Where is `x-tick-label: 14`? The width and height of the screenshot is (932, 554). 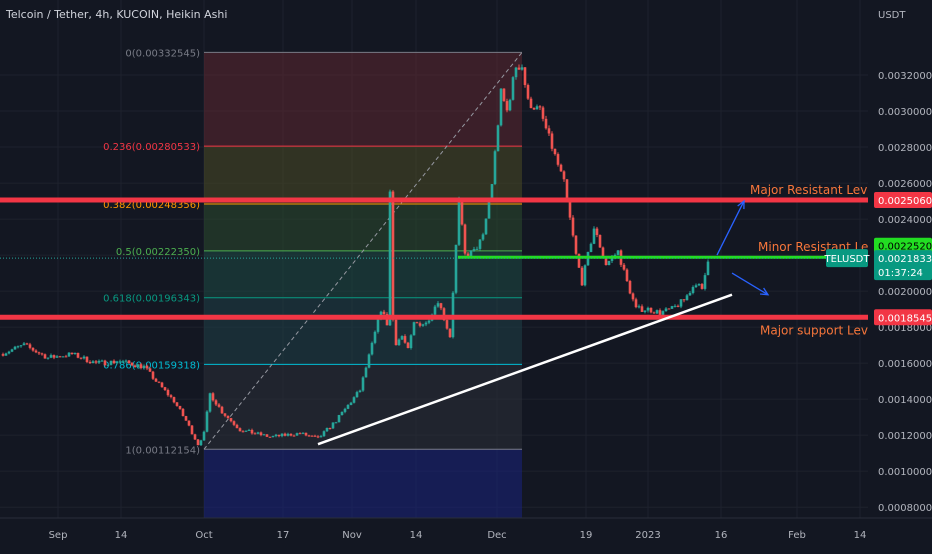
x-tick-label: 14 is located at coordinates (121, 535).